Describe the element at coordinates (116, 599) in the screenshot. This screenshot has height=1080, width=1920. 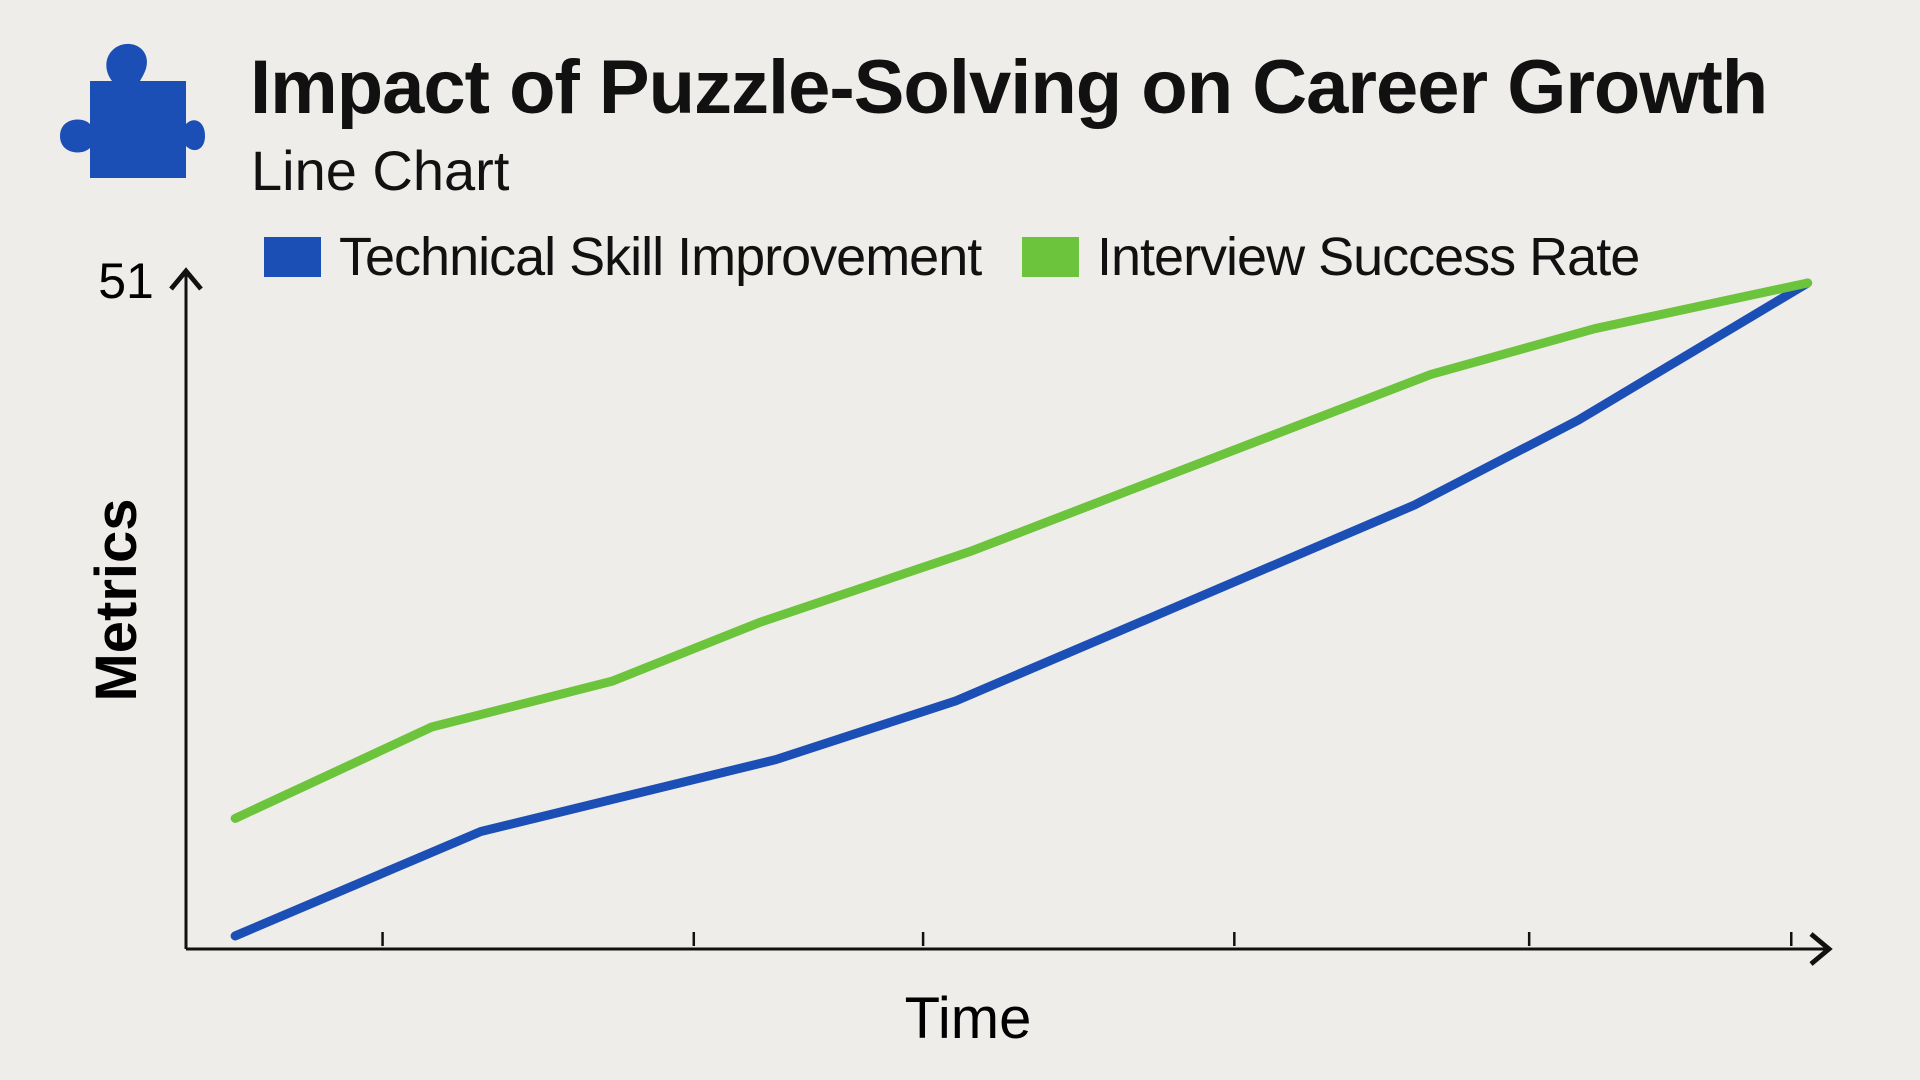
I see `y-axis-label: Metrics` at that location.